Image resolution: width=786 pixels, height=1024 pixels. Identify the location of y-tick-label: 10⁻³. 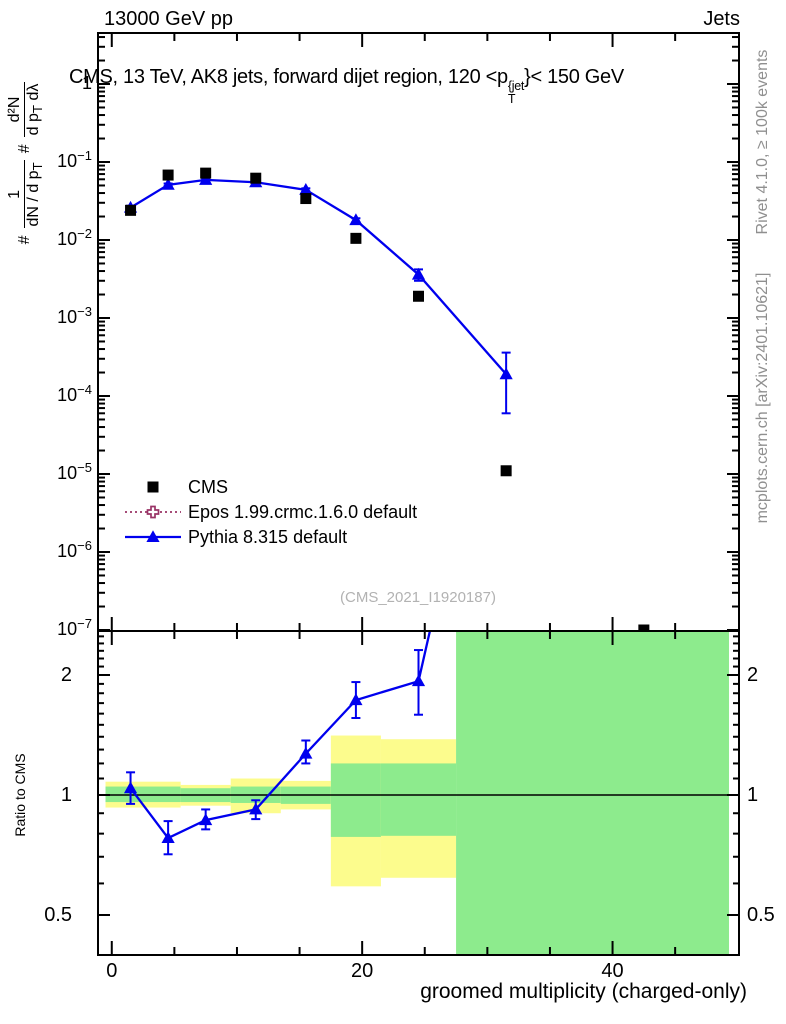
(74, 315).